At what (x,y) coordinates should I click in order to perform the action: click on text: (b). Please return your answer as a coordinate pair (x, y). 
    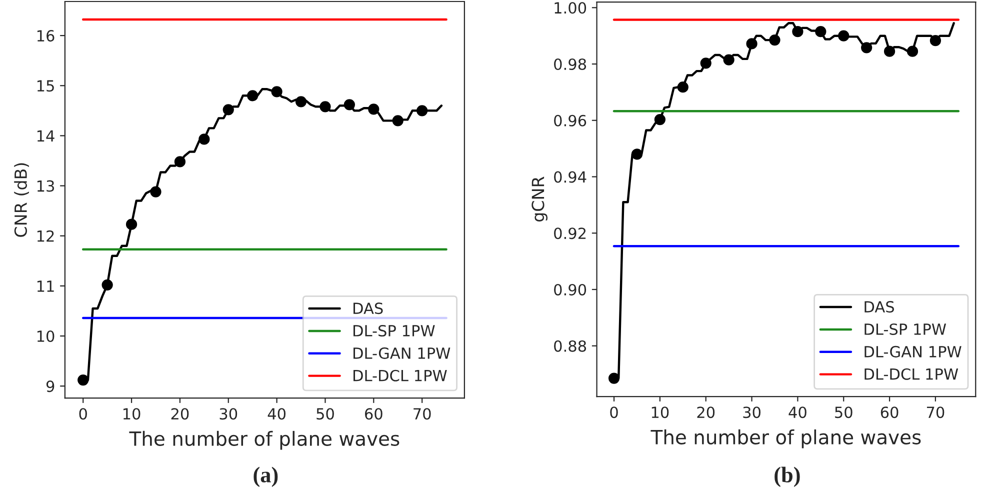
    Looking at the image, I should click on (787, 476).